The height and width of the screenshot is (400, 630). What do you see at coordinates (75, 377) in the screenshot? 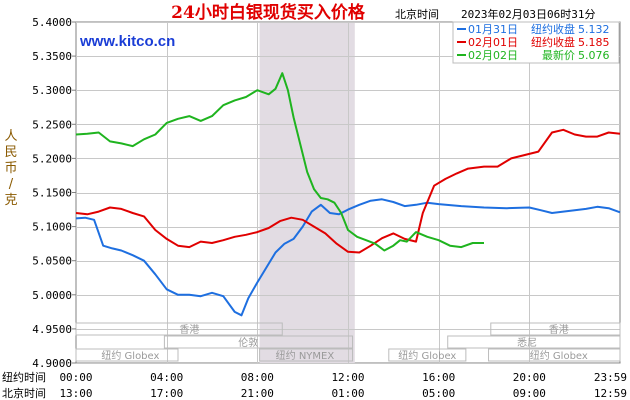
I see `x-tick-label-ny: 00:00` at bounding box center [75, 377].